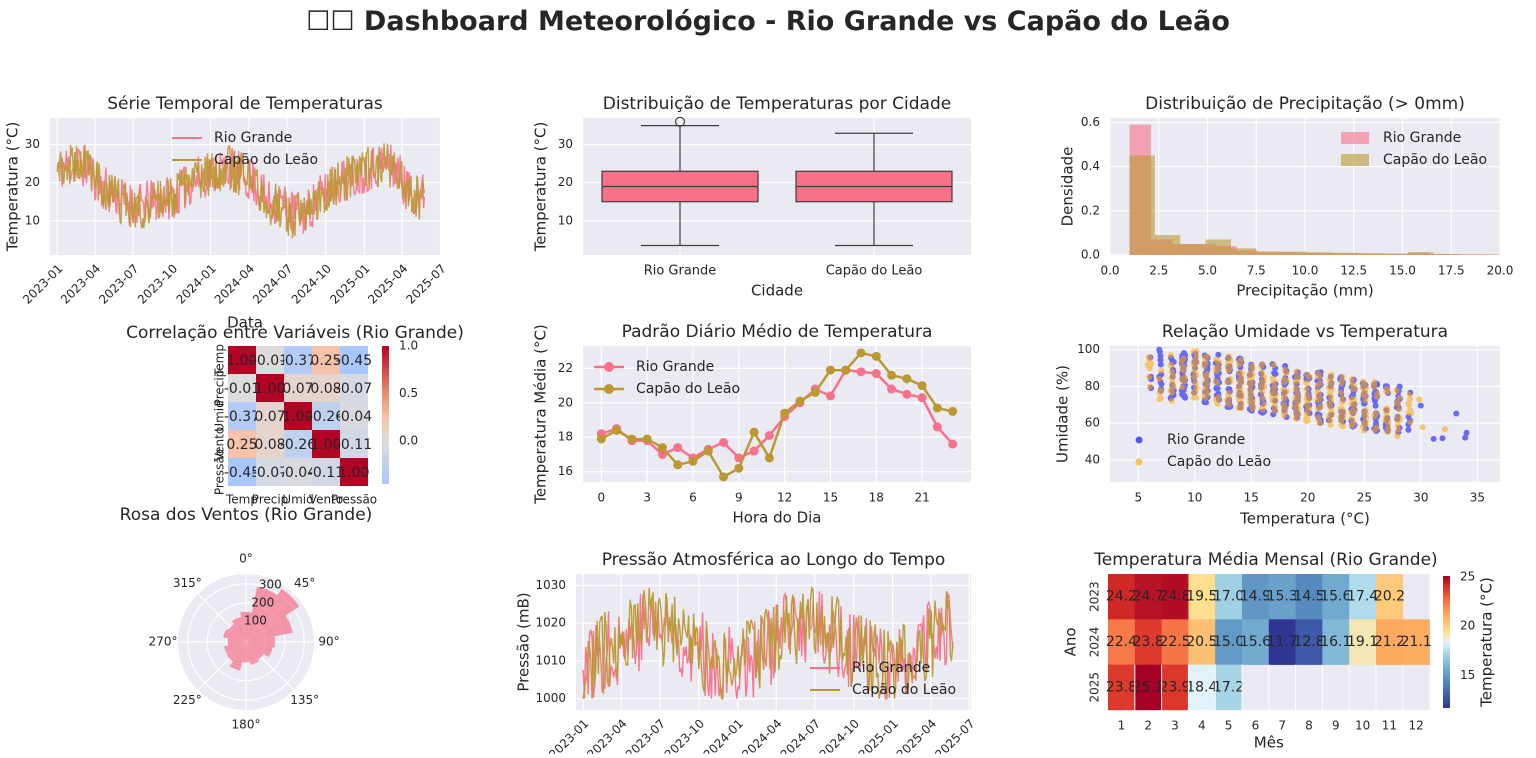 This screenshot has width=1536, height=758. What do you see at coordinates (272, 283) in the screenshot?
I see `temp-series-xtick-group: 2024-07` at bounding box center [272, 283].